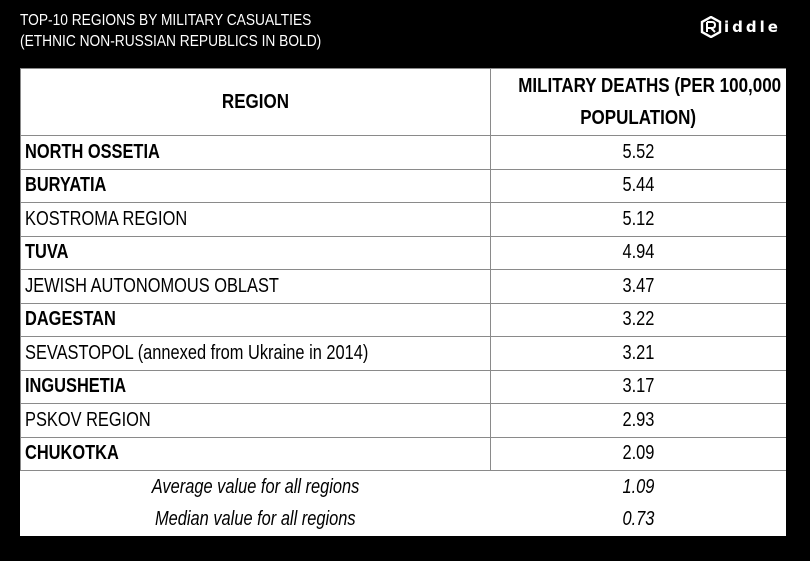  Describe the element at coordinates (255, 319) in the screenshot. I see `region-cell: DAGESTAN` at that location.